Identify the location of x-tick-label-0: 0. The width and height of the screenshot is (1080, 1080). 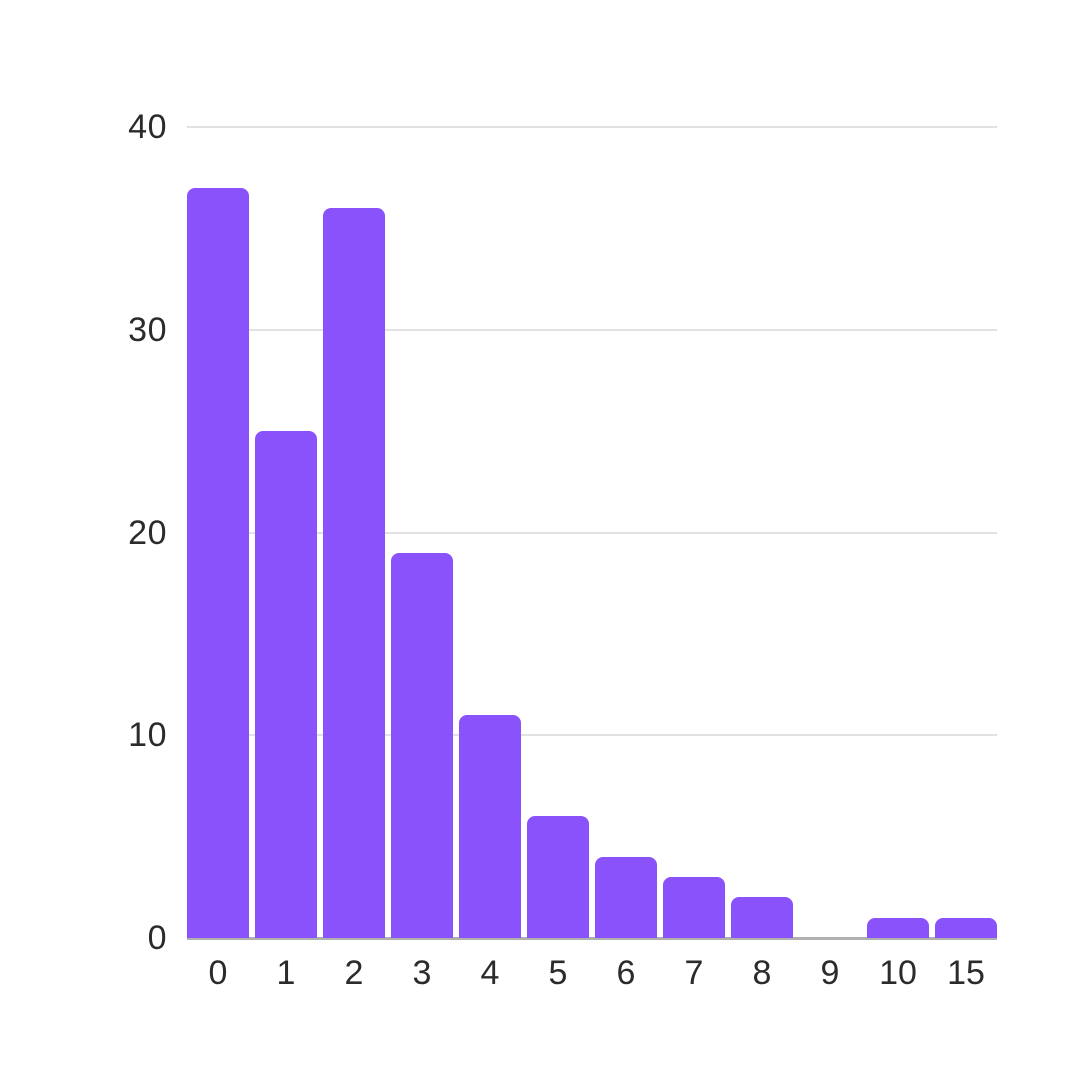
(218, 973).